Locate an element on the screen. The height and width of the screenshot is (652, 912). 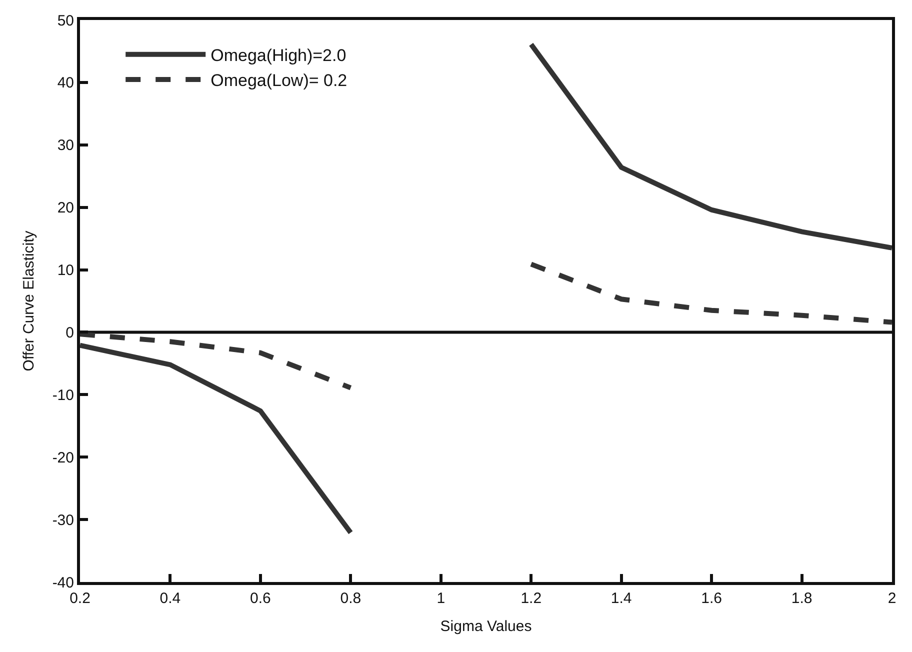
x-tick-label: 2 is located at coordinates (892, 598).